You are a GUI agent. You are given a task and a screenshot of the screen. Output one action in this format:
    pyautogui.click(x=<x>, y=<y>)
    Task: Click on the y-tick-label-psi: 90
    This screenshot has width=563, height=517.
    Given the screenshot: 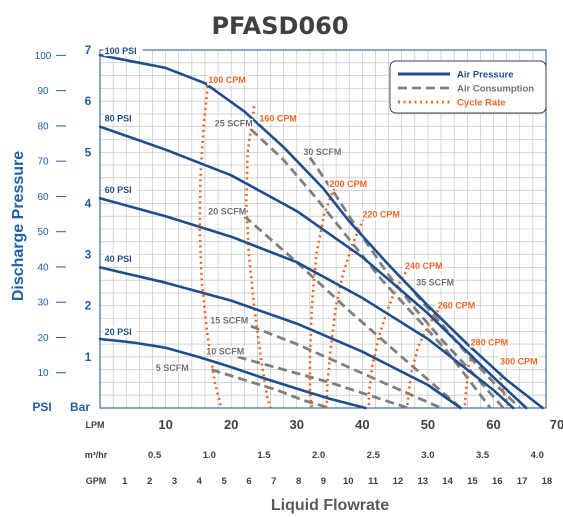 What is the action you would take?
    pyautogui.click(x=43, y=91)
    